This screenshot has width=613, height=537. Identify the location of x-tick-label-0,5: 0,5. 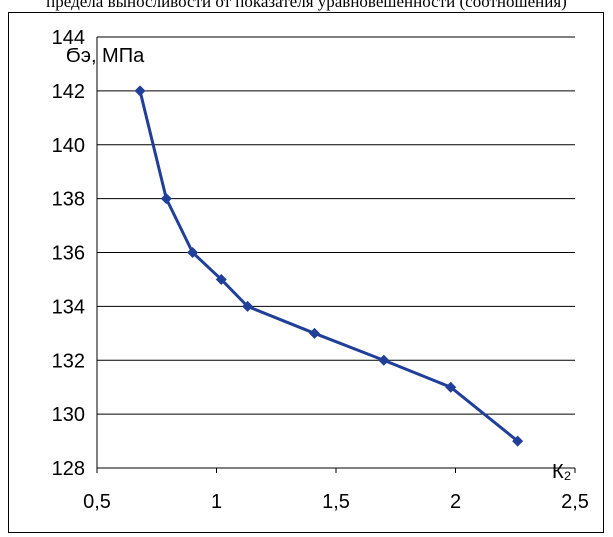
(97, 502).